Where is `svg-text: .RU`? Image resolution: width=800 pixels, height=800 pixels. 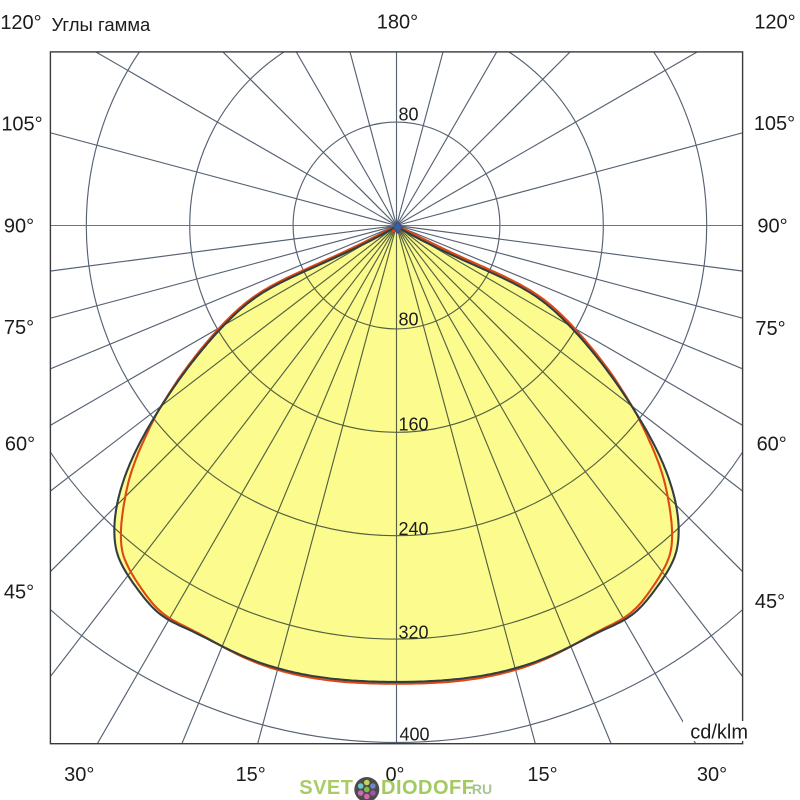 svg-text: .RU is located at coordinates (480, 789).